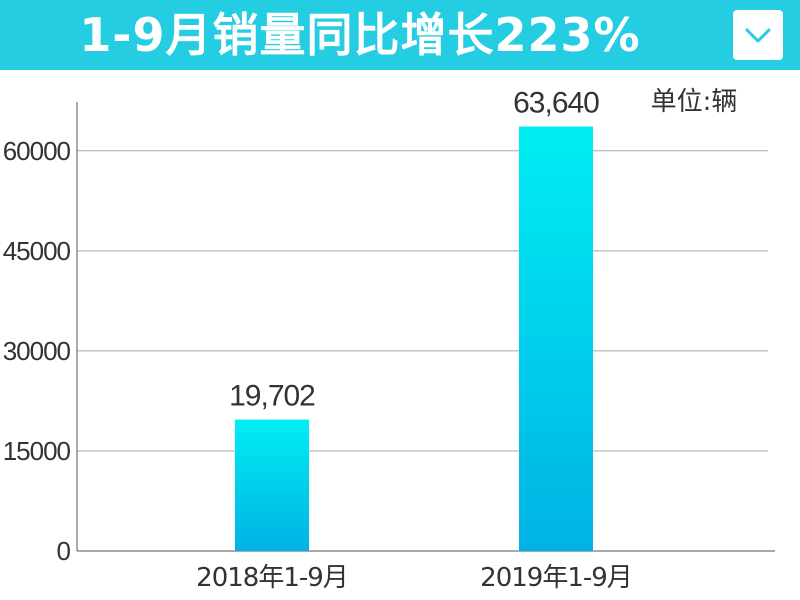 The image size is (800, 600). Describe the element at coordinates (64, 551) in the screenshot. I see `y-tick-label: 0` at that location.